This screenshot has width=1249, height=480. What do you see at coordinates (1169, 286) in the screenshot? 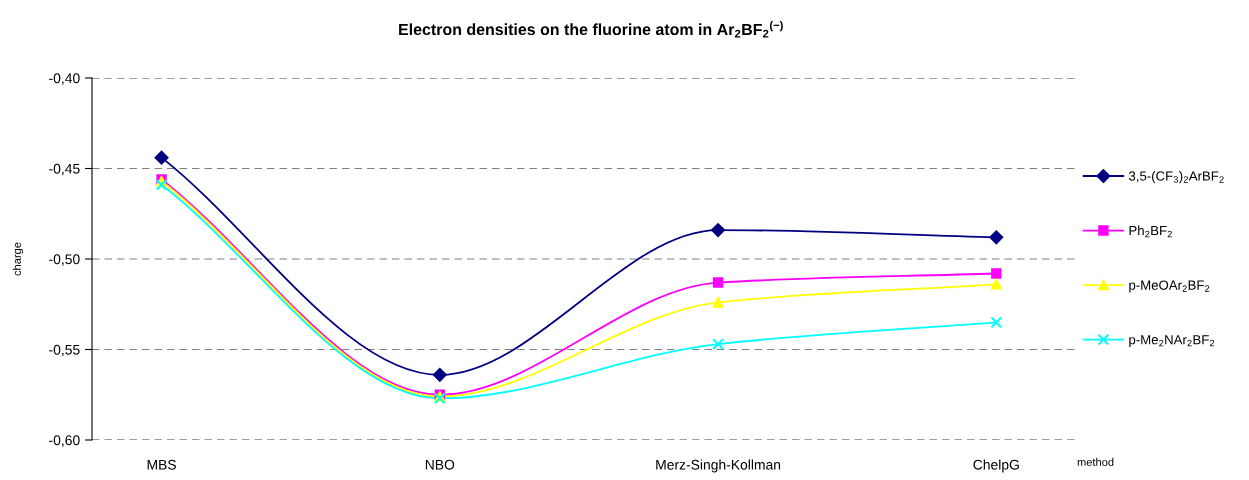
I see `legend-label: p-MeOAr$_{2}$BF$_{2}$` at bounding box center [1169, 286].